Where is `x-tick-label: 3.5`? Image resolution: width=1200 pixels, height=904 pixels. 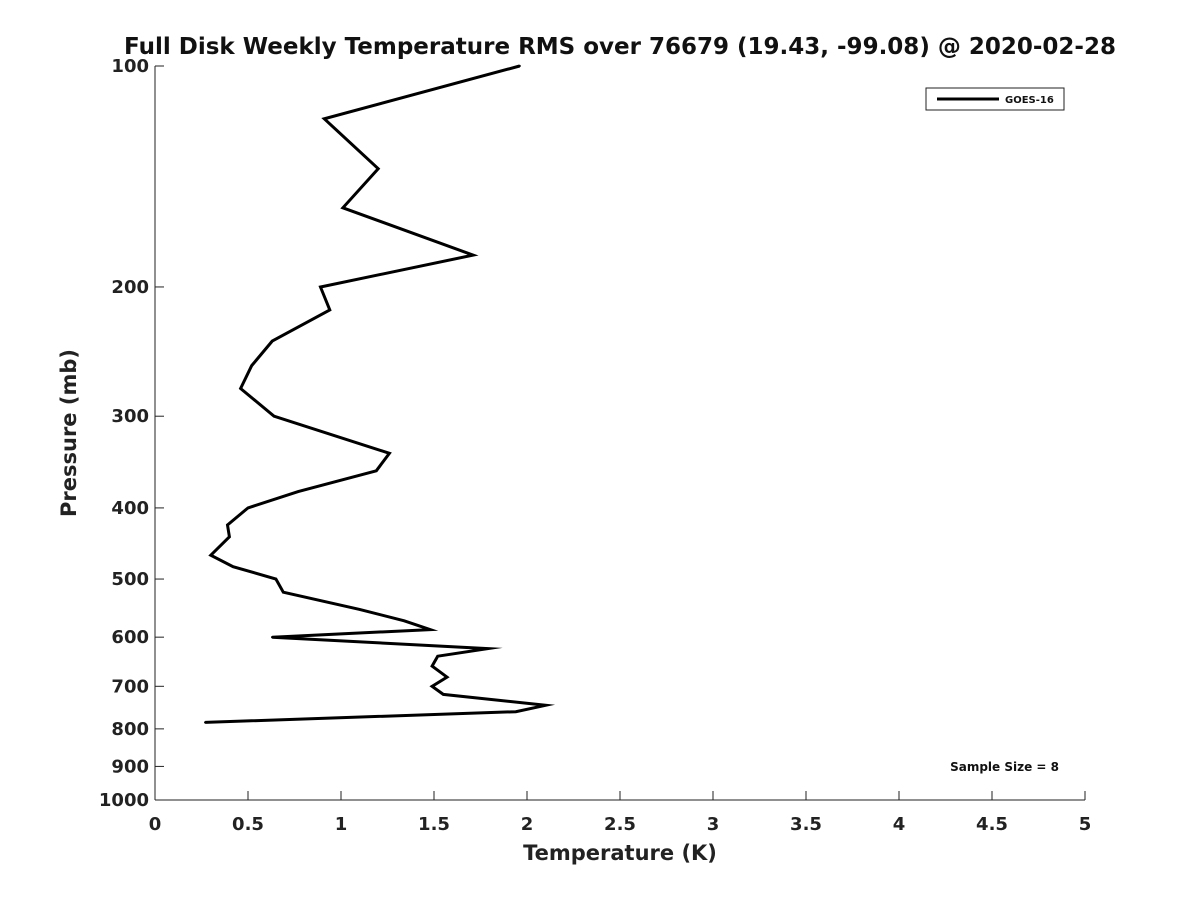
x-tick-label: 3.5 is located at coordinates (806, 824).